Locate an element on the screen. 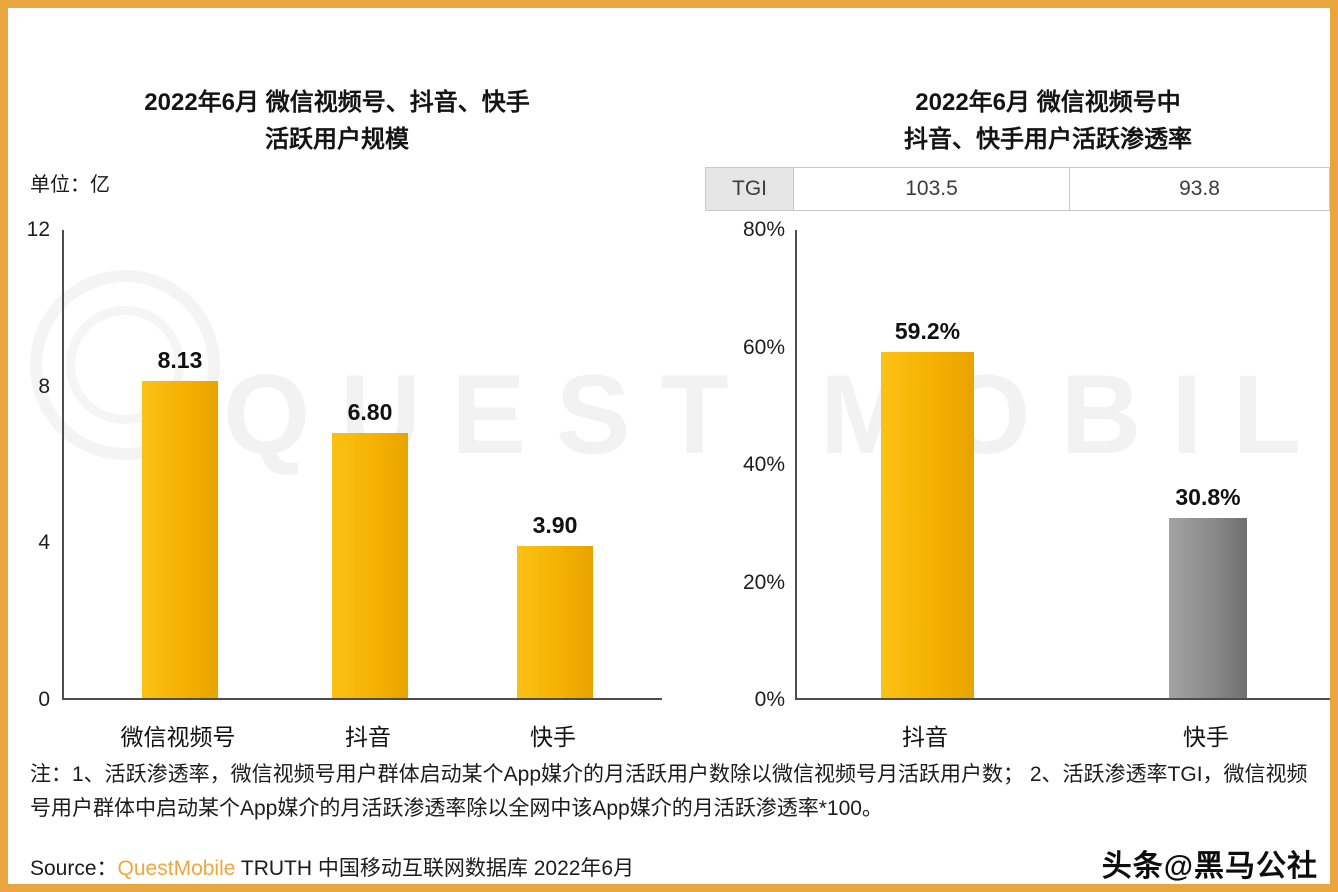  bar-column-kuaishou-scale: 3.90 is located at coordinates (555, 464).